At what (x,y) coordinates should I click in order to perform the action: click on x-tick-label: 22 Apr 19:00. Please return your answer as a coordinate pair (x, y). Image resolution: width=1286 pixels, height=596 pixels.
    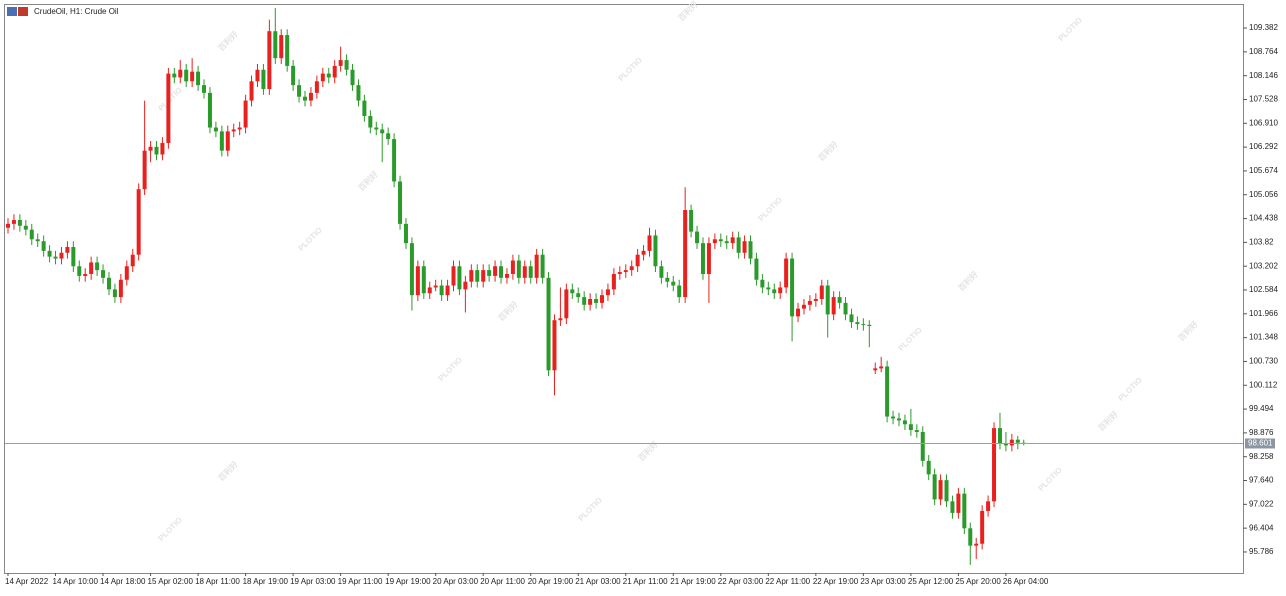
    Looking at the image, I should click on (836, 581).